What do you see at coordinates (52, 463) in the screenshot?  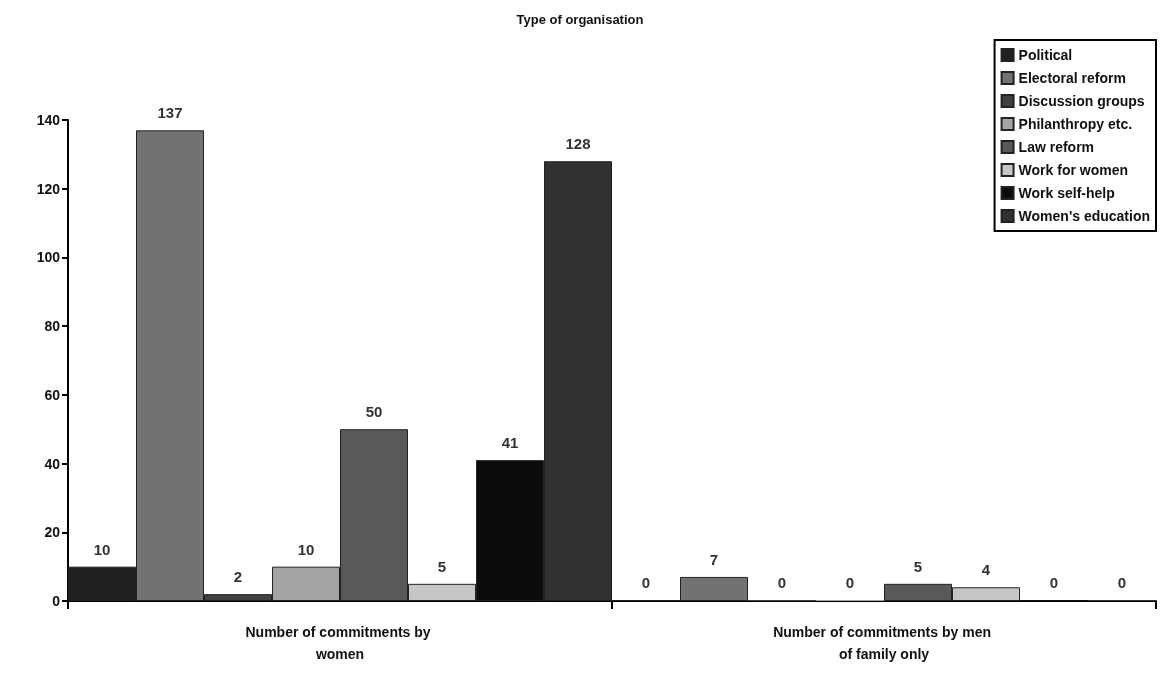 I see `y-tick-label: 40` at bounding box center [52, 463].